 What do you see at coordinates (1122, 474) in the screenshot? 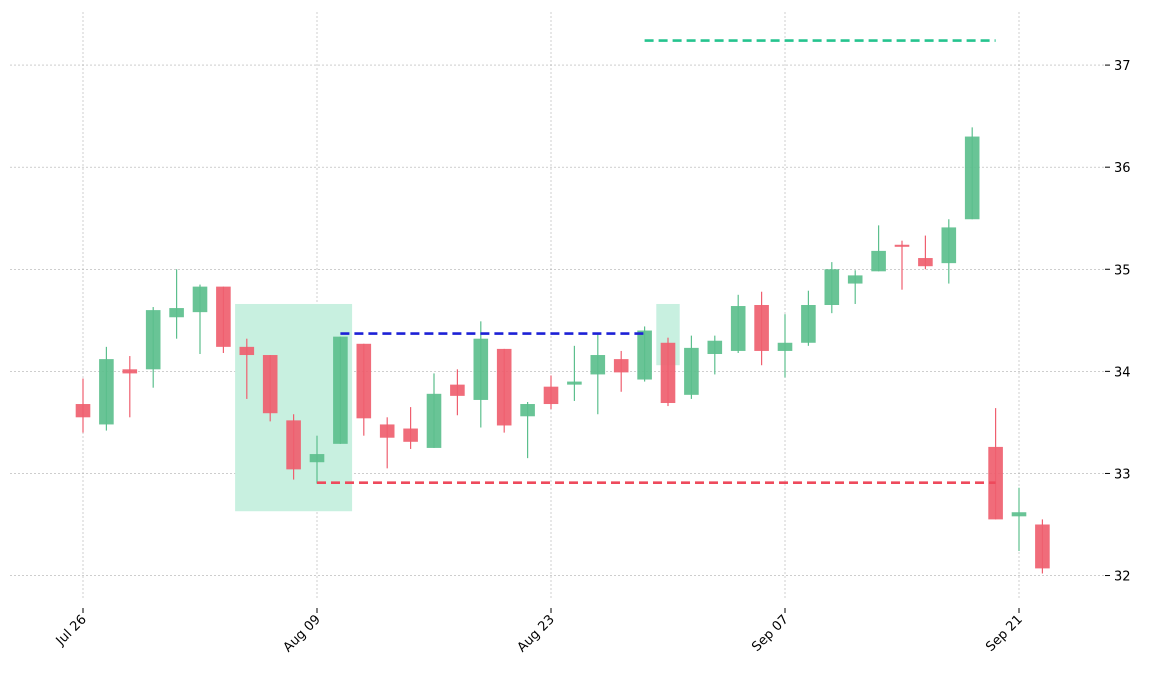
I see `y-tick-label: 33` at bounding box center [1122, 474].